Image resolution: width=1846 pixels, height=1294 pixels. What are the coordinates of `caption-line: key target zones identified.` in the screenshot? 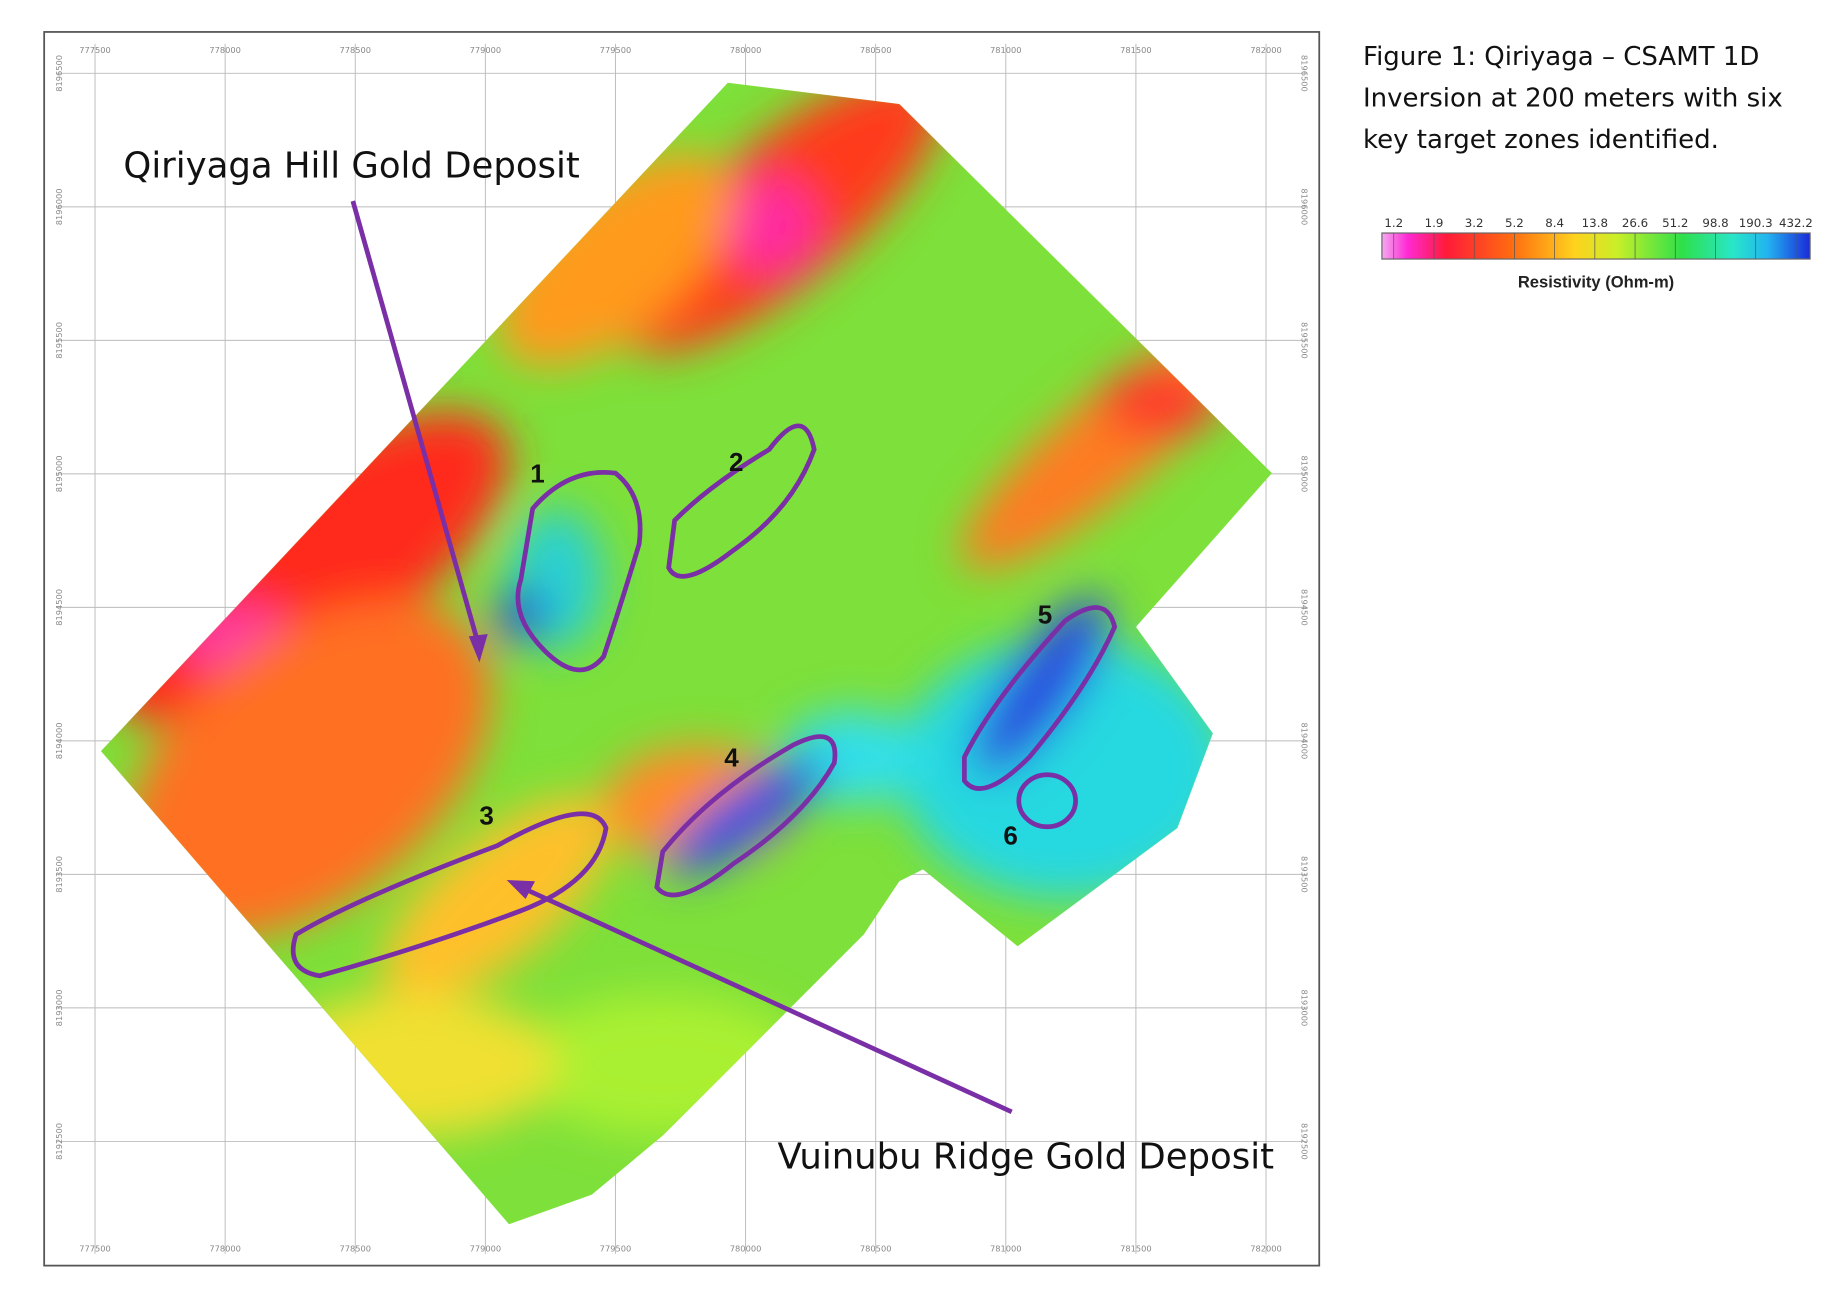 It's located at (1541, 140).